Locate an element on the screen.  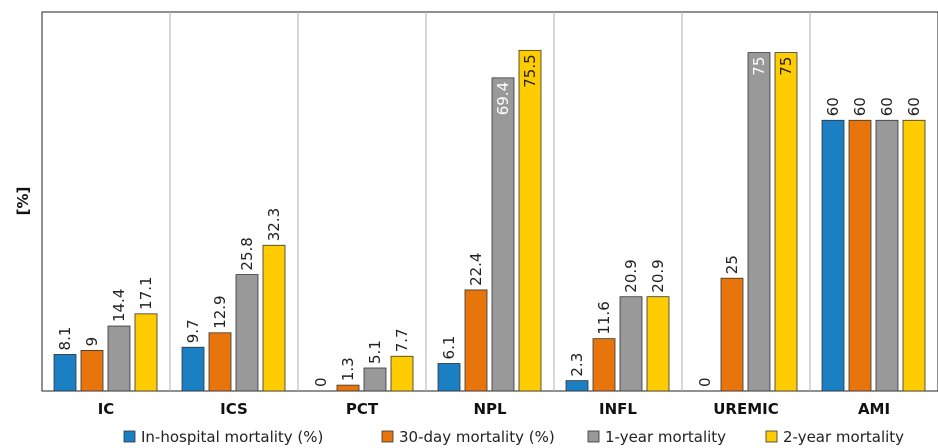
data-label-ami-series-4: 60 is located at coordinates (914, 106).